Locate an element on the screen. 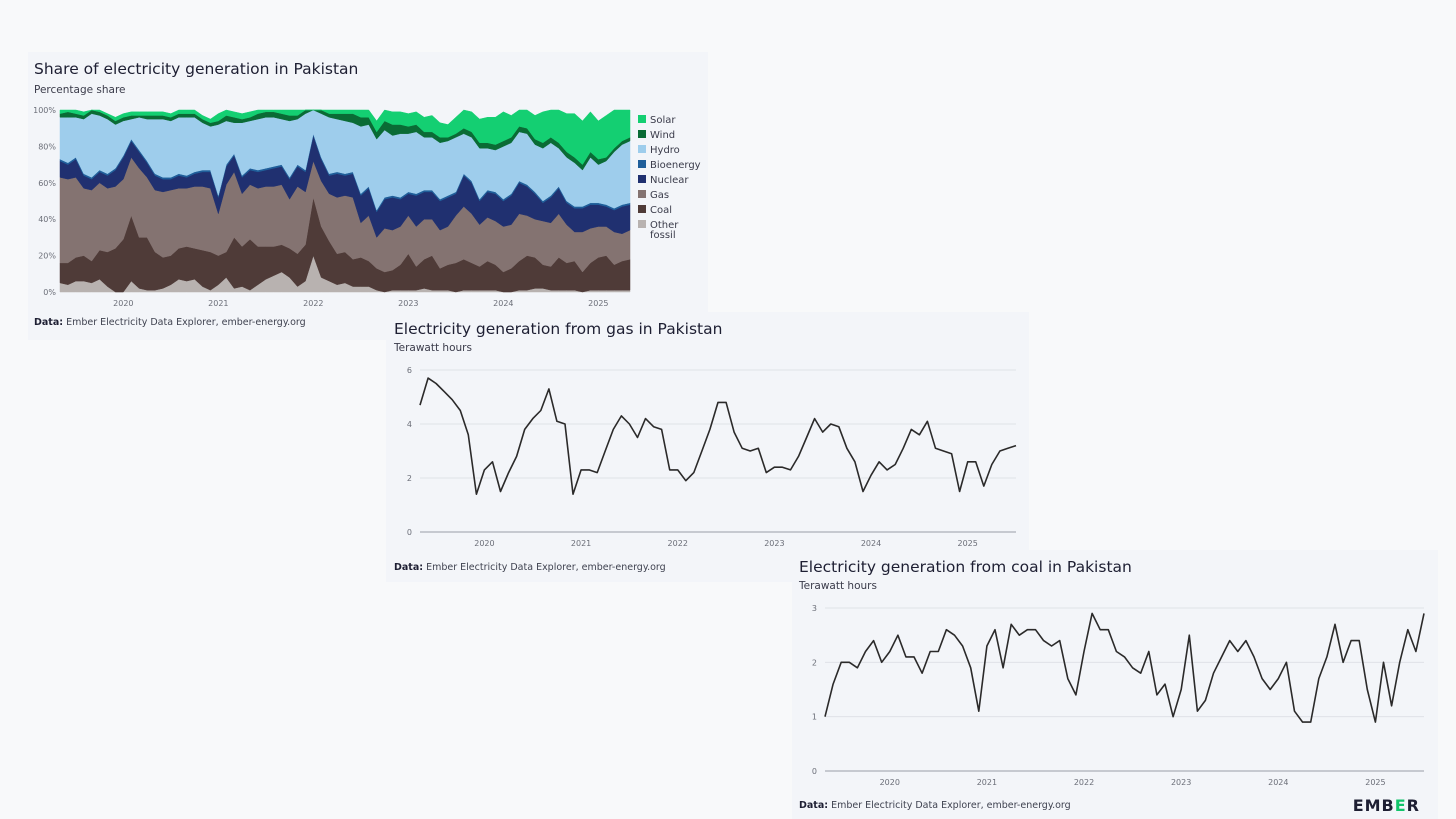  legend-label: fossil is located at coordinates (663, 235).